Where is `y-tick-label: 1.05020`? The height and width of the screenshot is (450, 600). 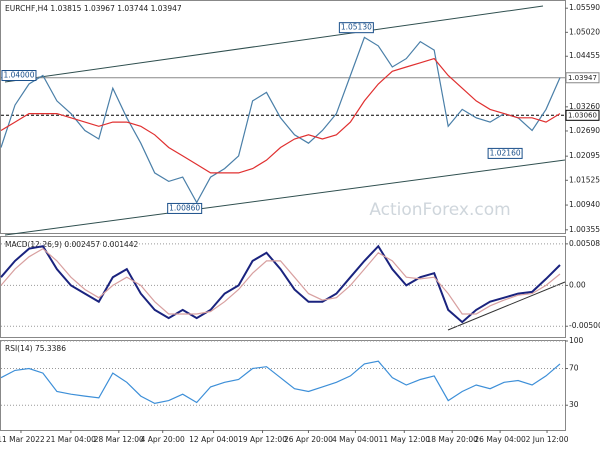
y-tick-label: 1.05020 is located at coordinates (584, 31).